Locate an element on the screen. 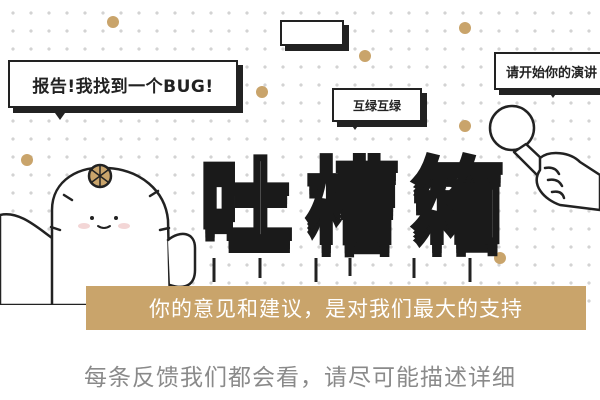 The width and height of the screenshot is (600, 400). banner-title: 吐 槽 箱 is located at coordinates (352, 203).